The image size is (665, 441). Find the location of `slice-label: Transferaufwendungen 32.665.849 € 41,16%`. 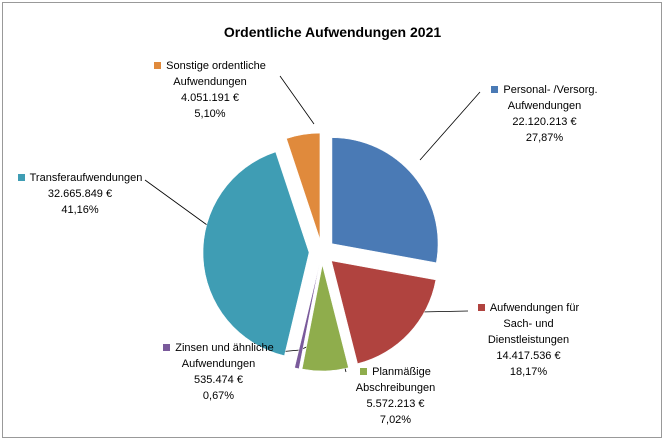

slice-label: Transferaufwendungen 32.665.849 € 41,16% is located at coordinates (80, 194).